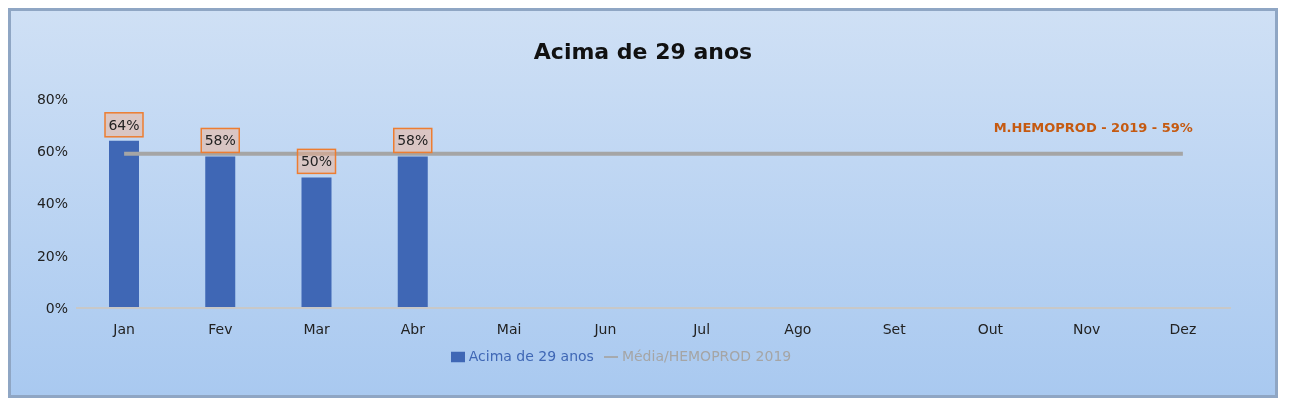 Image resolution: width=1291 pixels, height=409 pixels. I want to click on chart-title: Acima de 29 anos, so click(643, 52).